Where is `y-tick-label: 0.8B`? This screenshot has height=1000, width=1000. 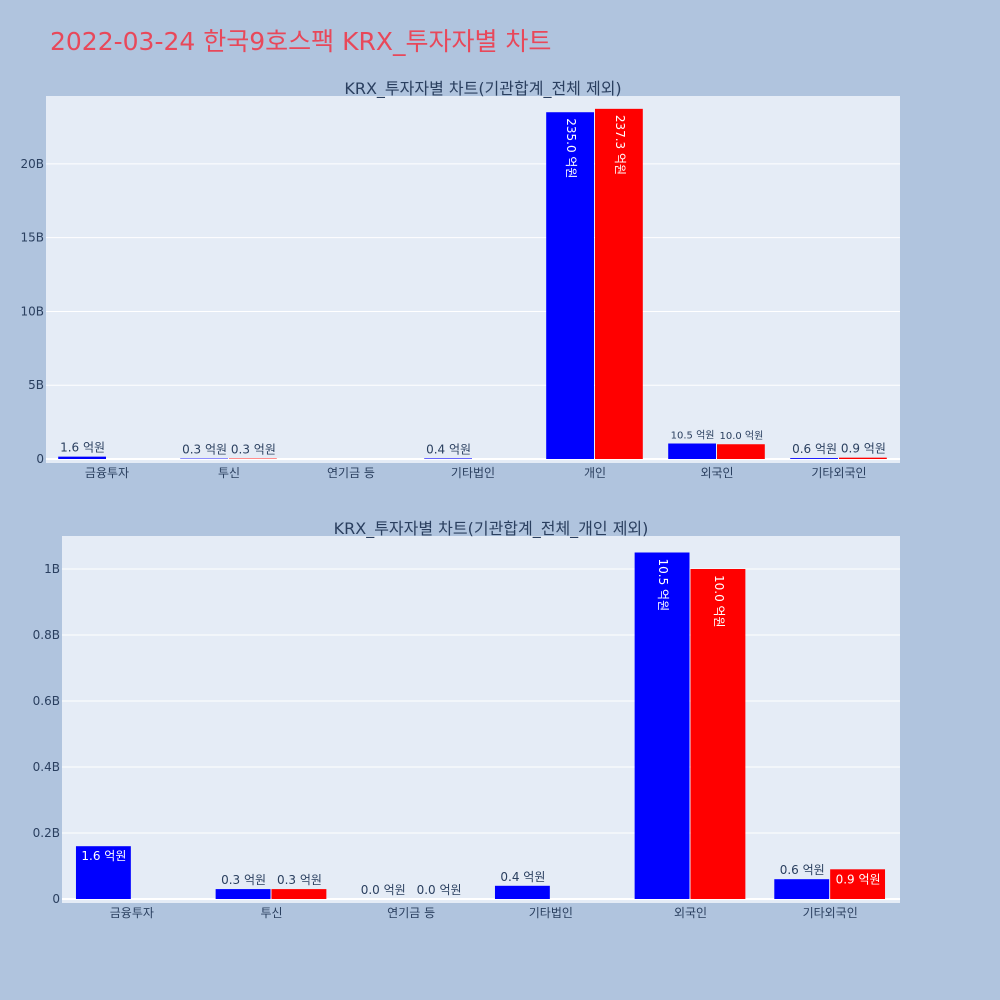 y-tick-label: 0.8B is located at coordinates (46, 635).